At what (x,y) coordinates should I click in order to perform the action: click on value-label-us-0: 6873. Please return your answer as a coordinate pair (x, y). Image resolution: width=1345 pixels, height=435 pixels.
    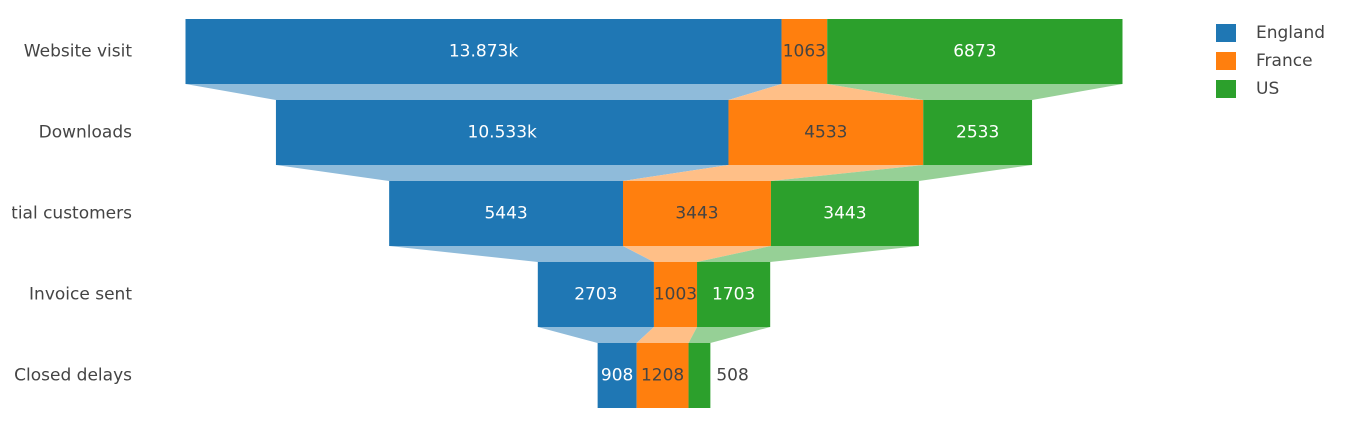
    Looking at the image, I should click on (974, 52).